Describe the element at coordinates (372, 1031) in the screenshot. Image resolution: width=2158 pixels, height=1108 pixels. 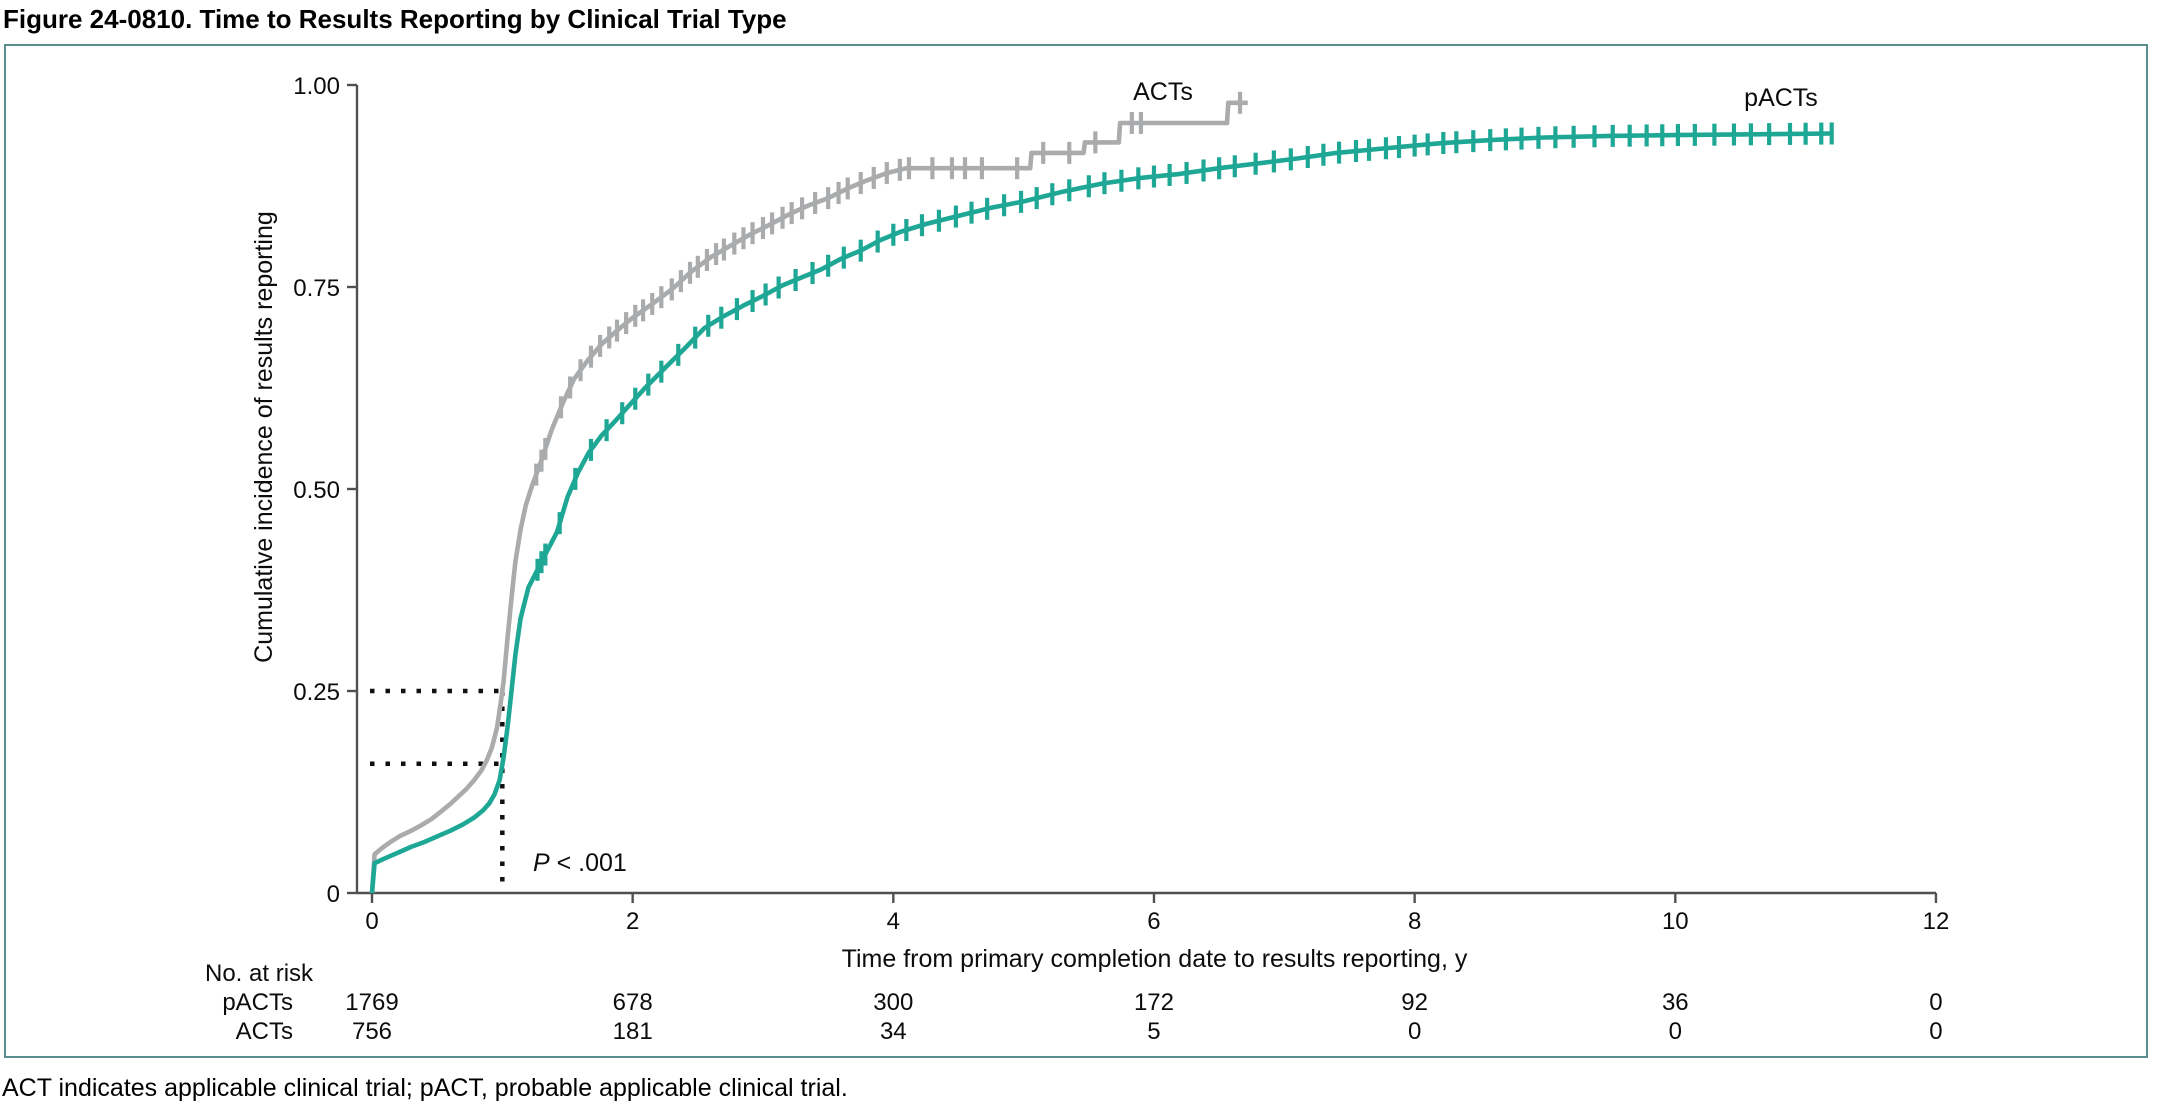
I see `risk-value: 756` at that location.